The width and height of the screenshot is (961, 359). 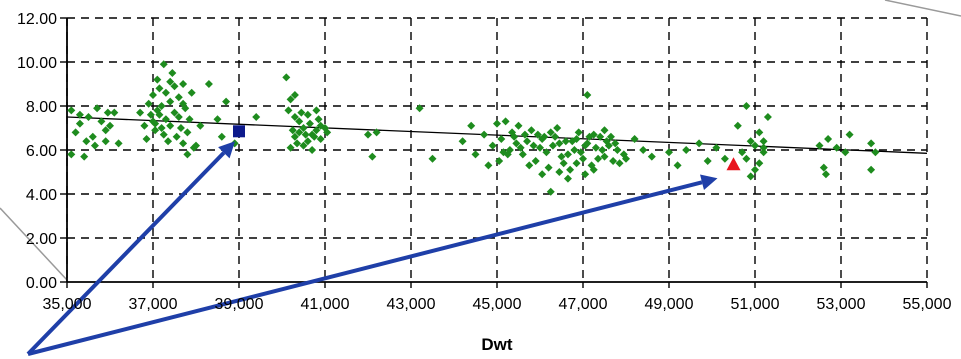 I want to click on annotation-arrow-head, so click(x=226, y=150).